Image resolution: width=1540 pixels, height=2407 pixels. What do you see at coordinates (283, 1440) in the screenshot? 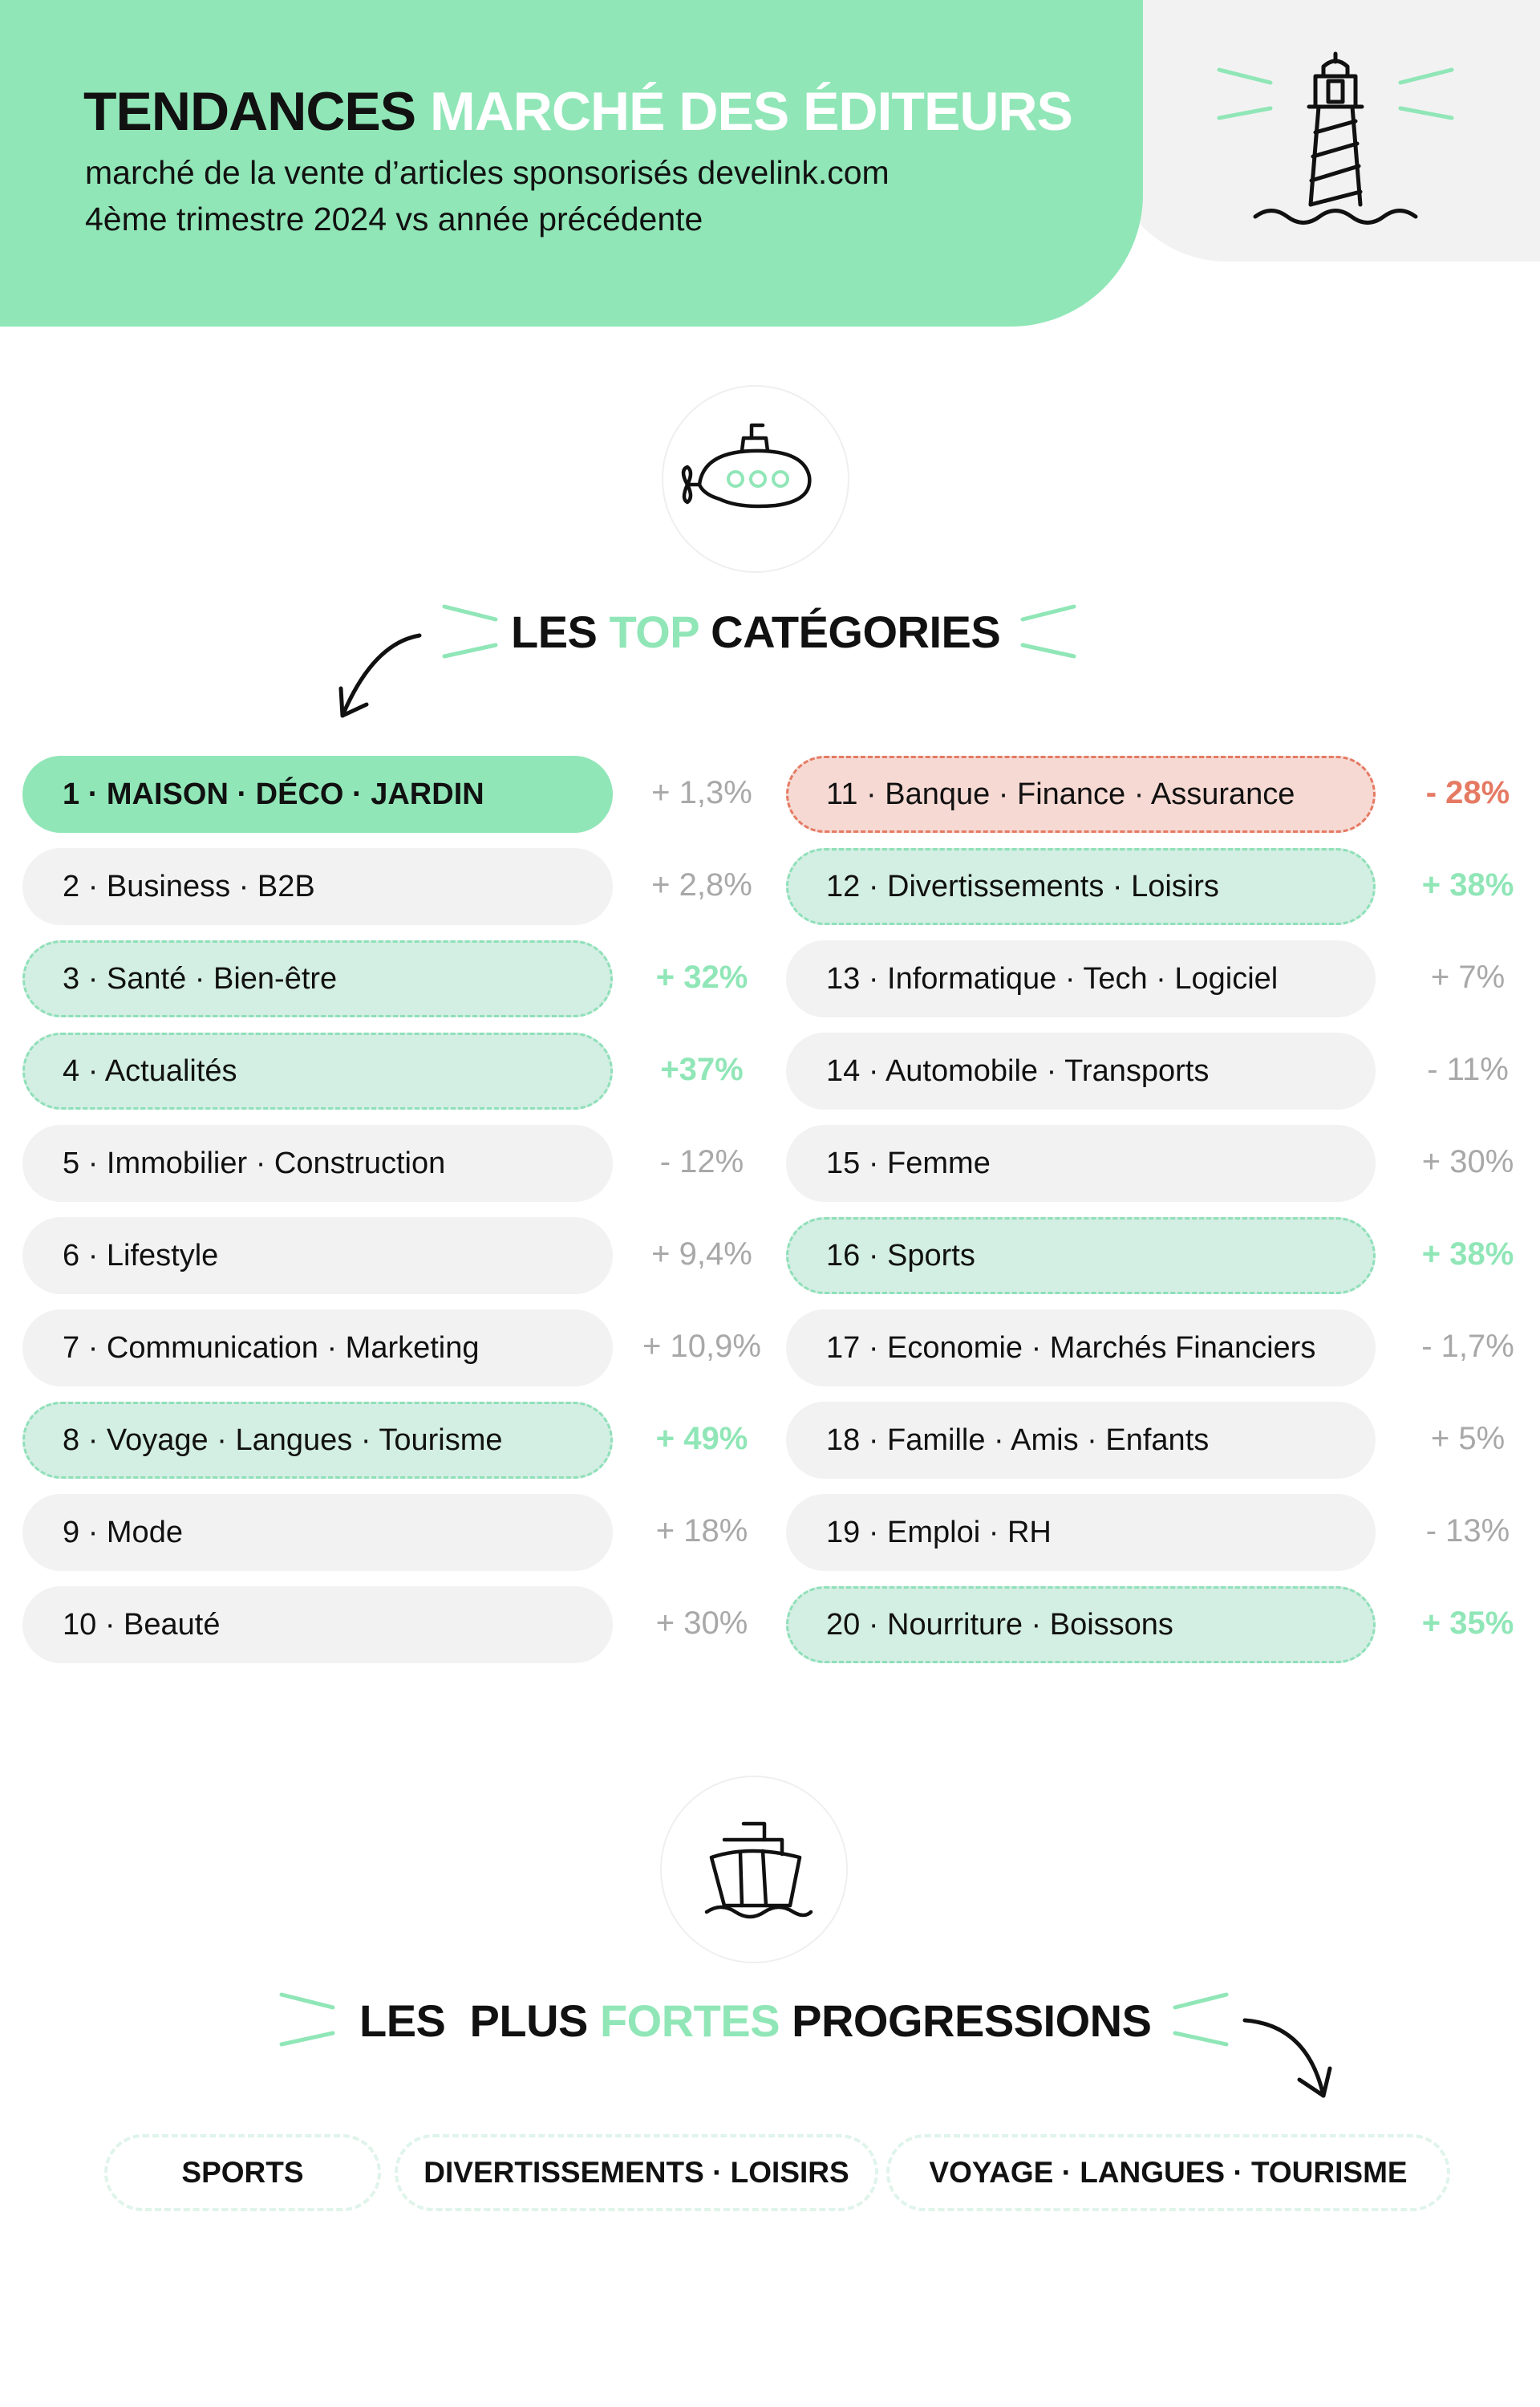
I see `category-label: 8 · Voyage · Langues · Tourisme` at bounding box center [283, 1440].